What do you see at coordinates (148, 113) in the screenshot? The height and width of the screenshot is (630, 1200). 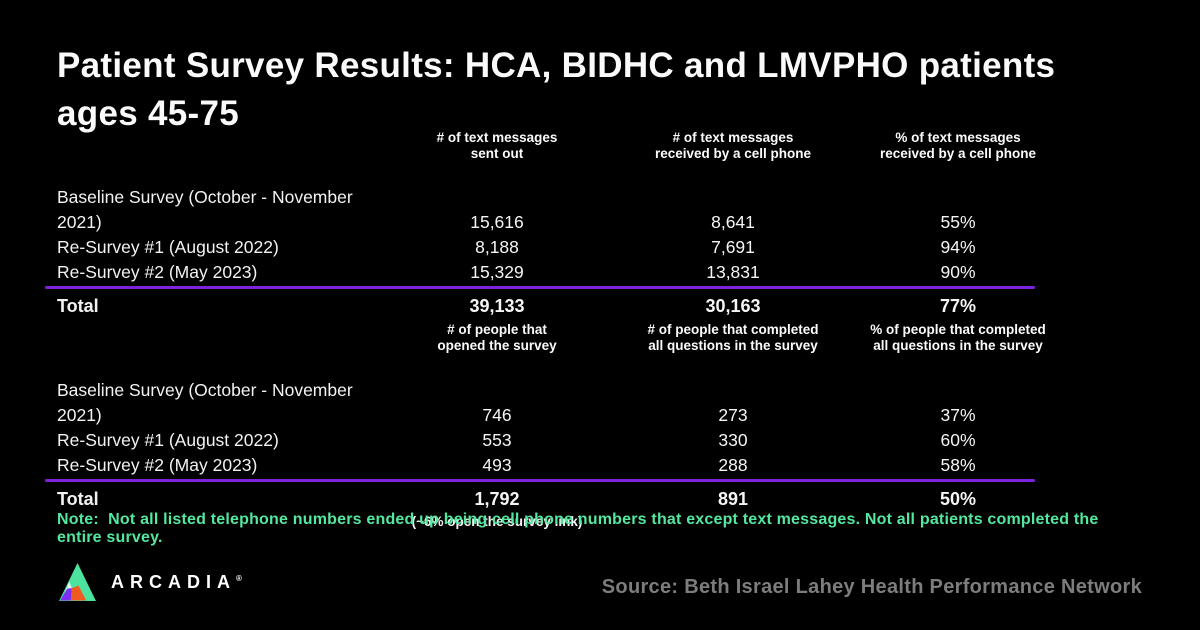 I see `page-title-line2: ages 45-75` at bounding box center [148, 113].